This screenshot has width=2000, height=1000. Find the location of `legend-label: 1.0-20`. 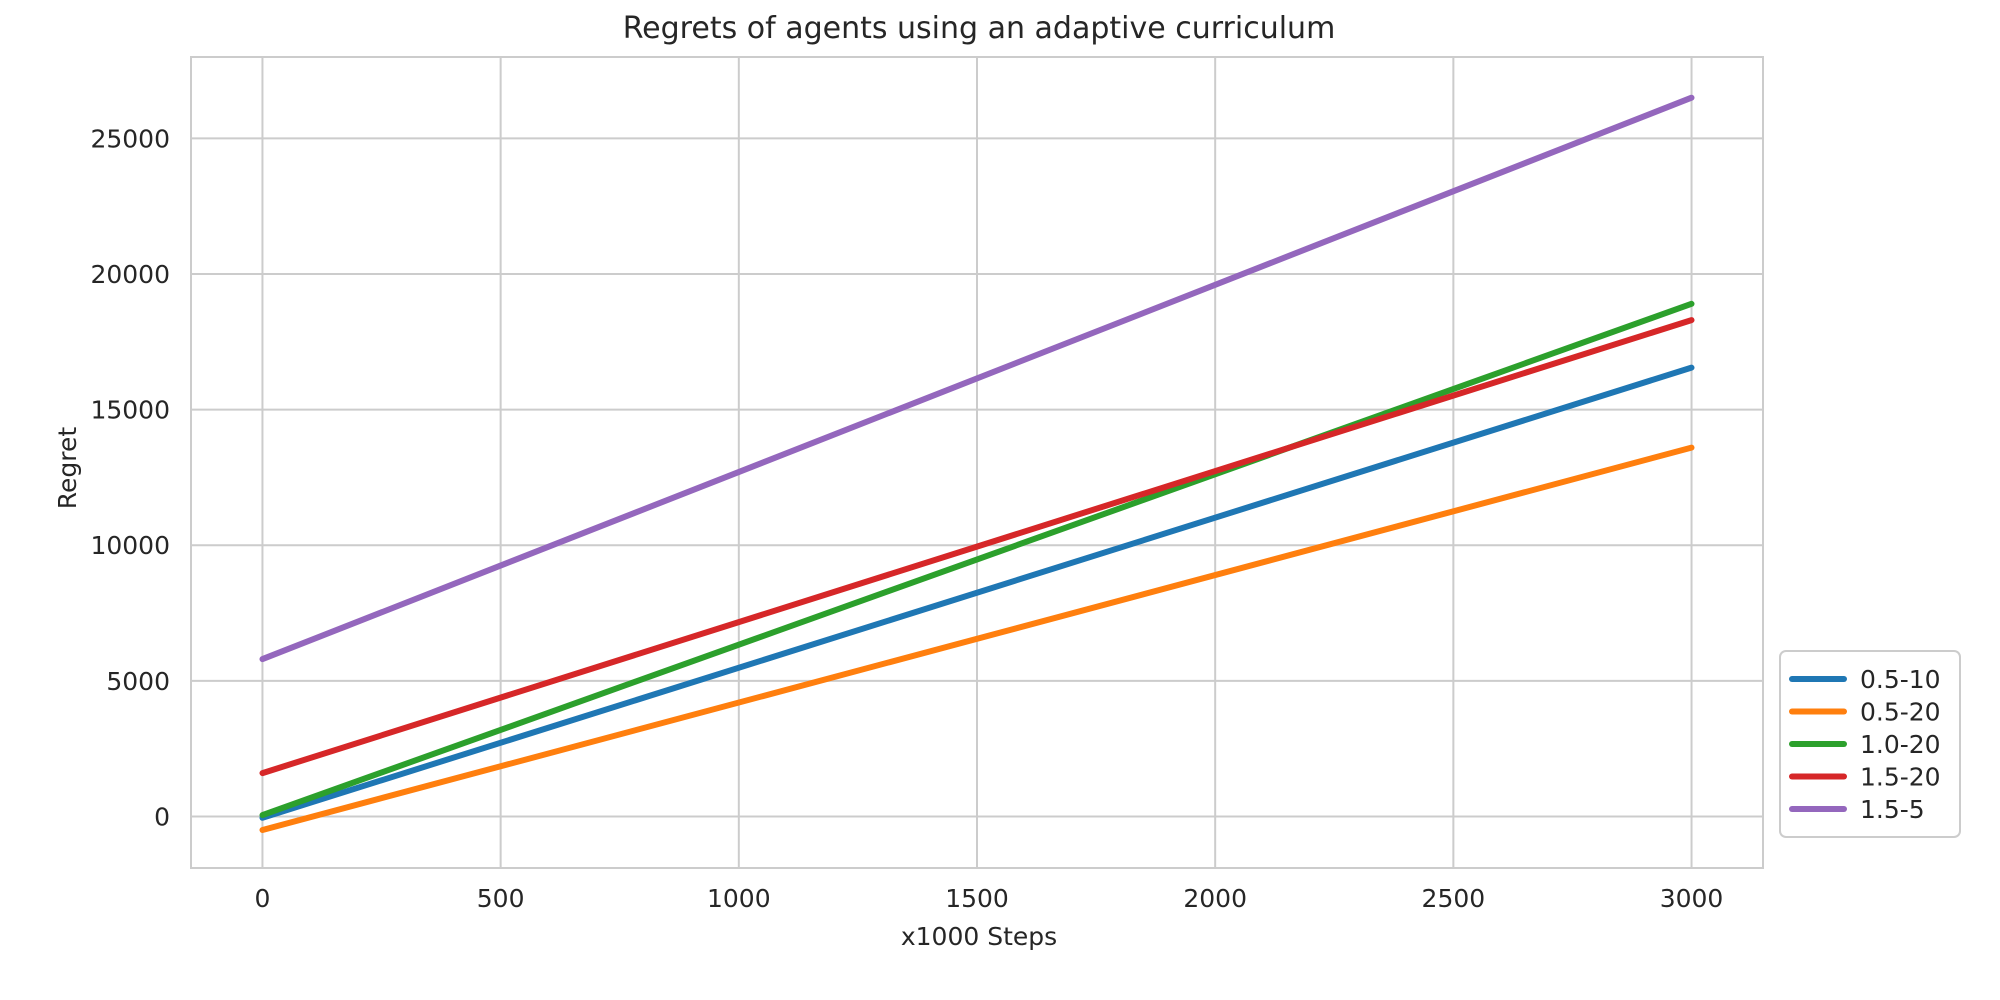

legend-label: 1.0-20 is located at coordinates (1900, 744).